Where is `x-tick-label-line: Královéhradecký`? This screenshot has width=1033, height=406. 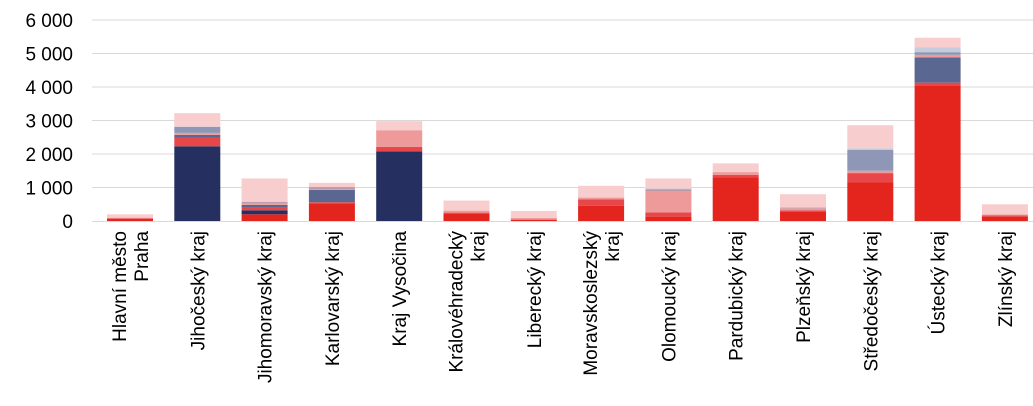 x-tick-label-line: Královéhradecký is located at coordinates (457, 302).